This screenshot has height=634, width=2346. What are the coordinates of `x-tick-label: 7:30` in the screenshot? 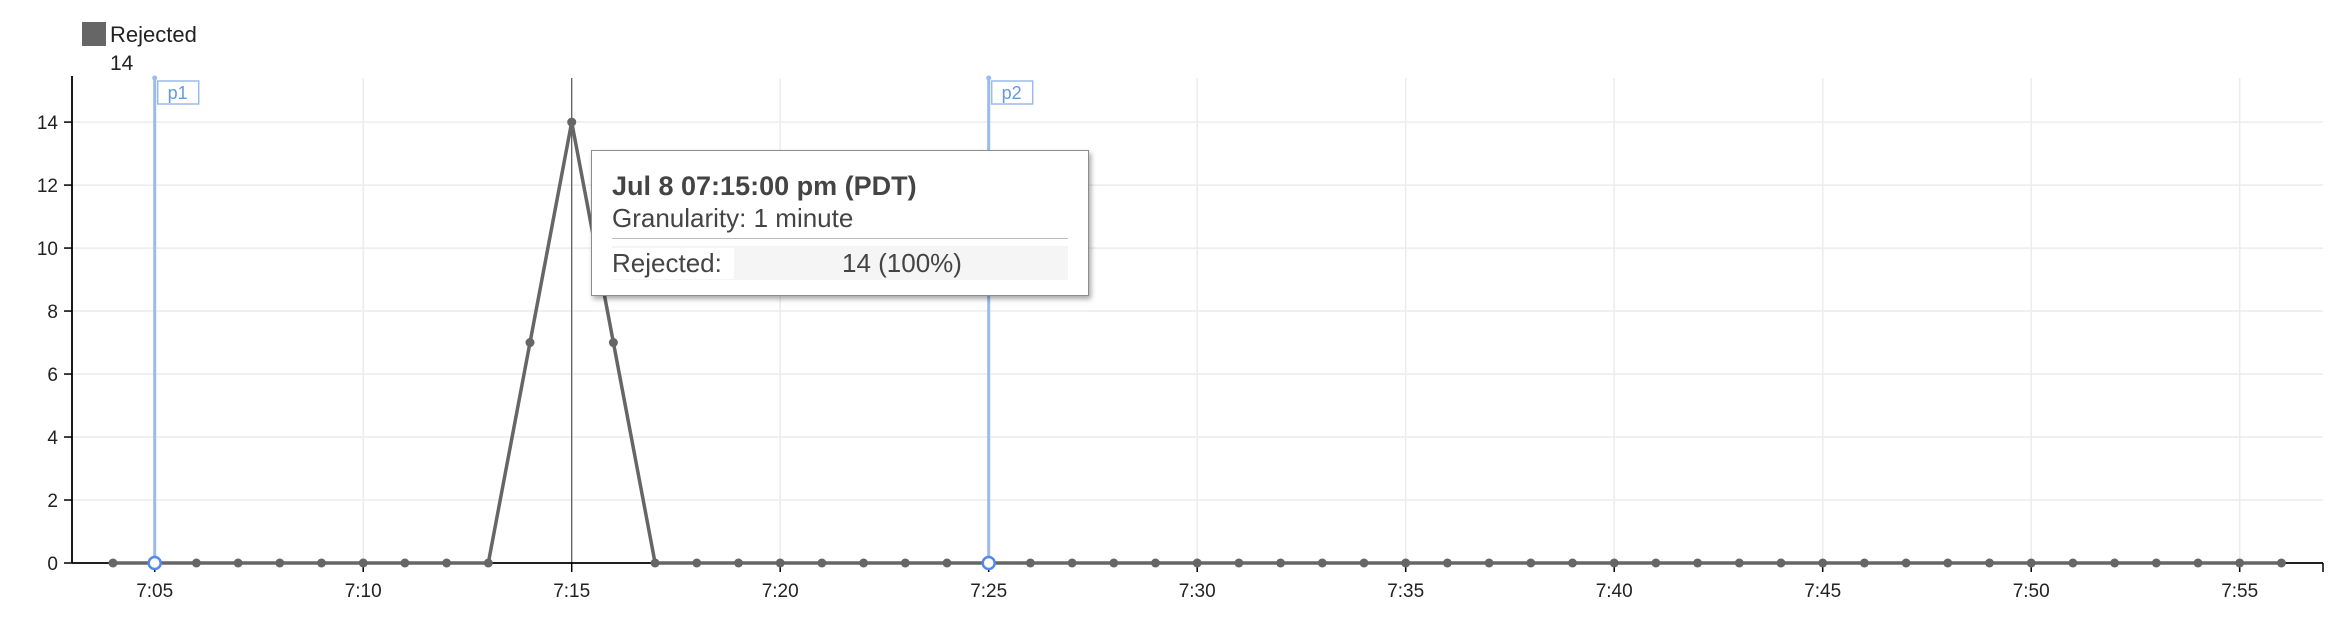 It's located at (1197, 591).